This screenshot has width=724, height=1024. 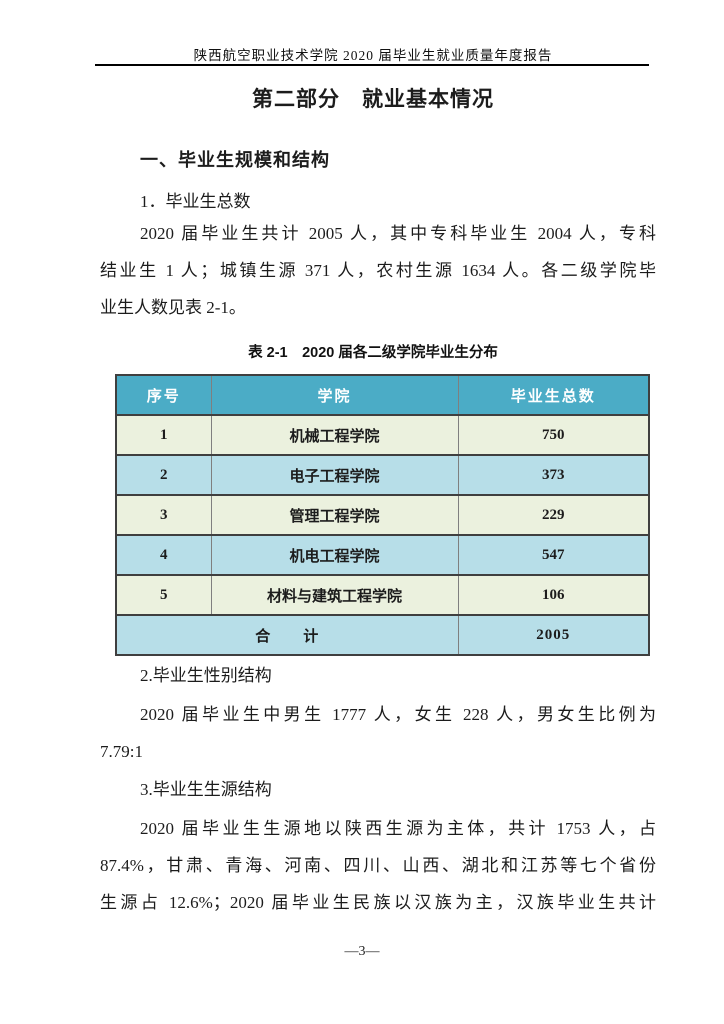 I want to click on column-header-index: 序号, so click(x=163, y=395).